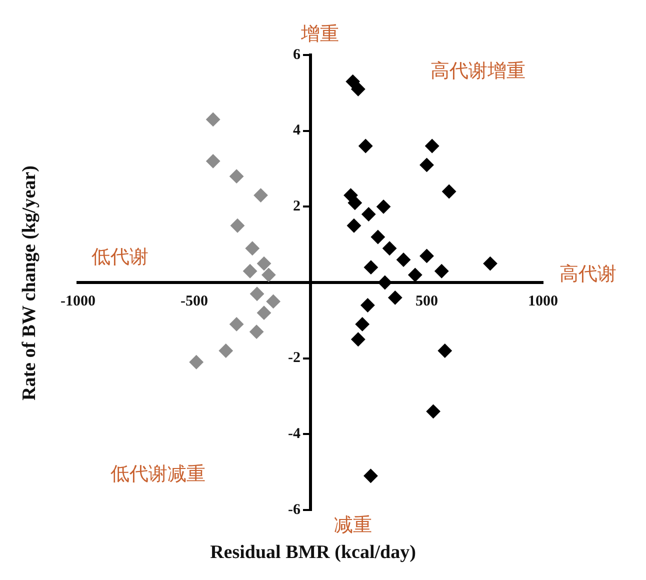 The image size is (646, 580). I want to click on y-tick-label: -6, so click(294, 510).